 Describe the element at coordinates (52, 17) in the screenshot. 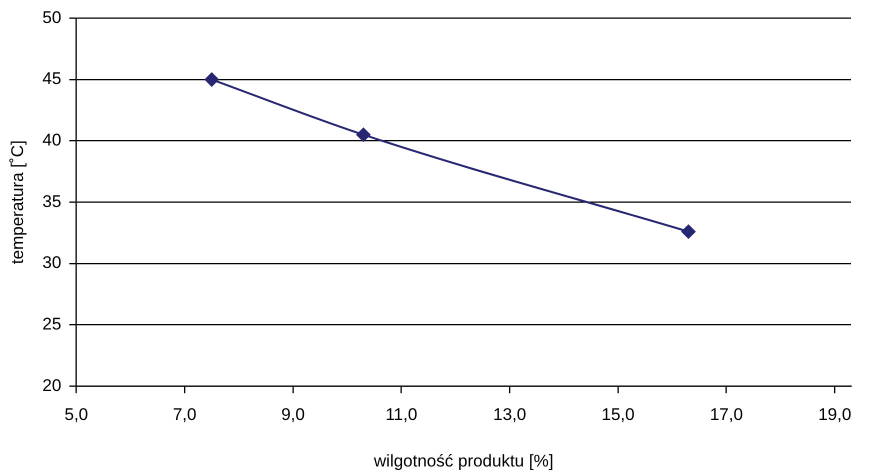

I see `y-tick-label: 50` at that location.